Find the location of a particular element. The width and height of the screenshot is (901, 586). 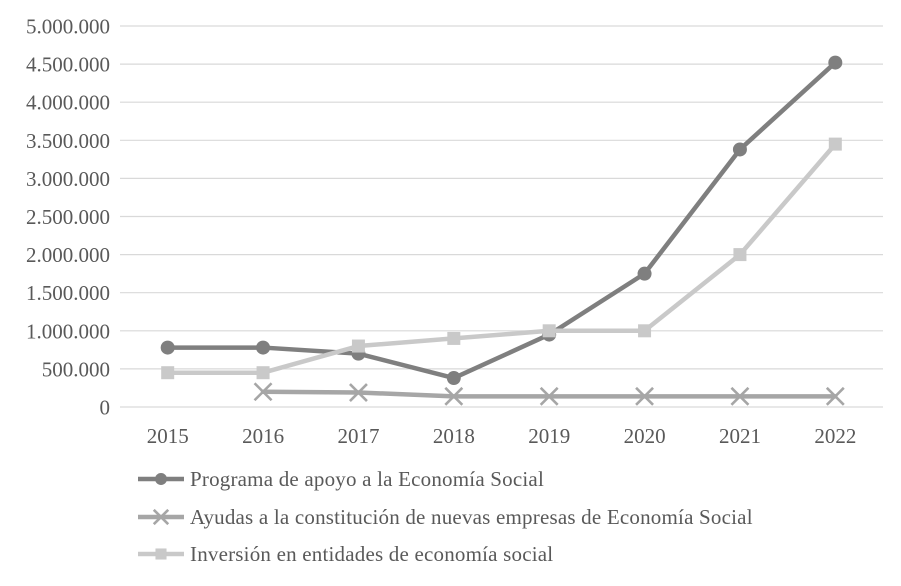

y-axis-tick-label: 1.500.000 is located at coordinates (68, 293).